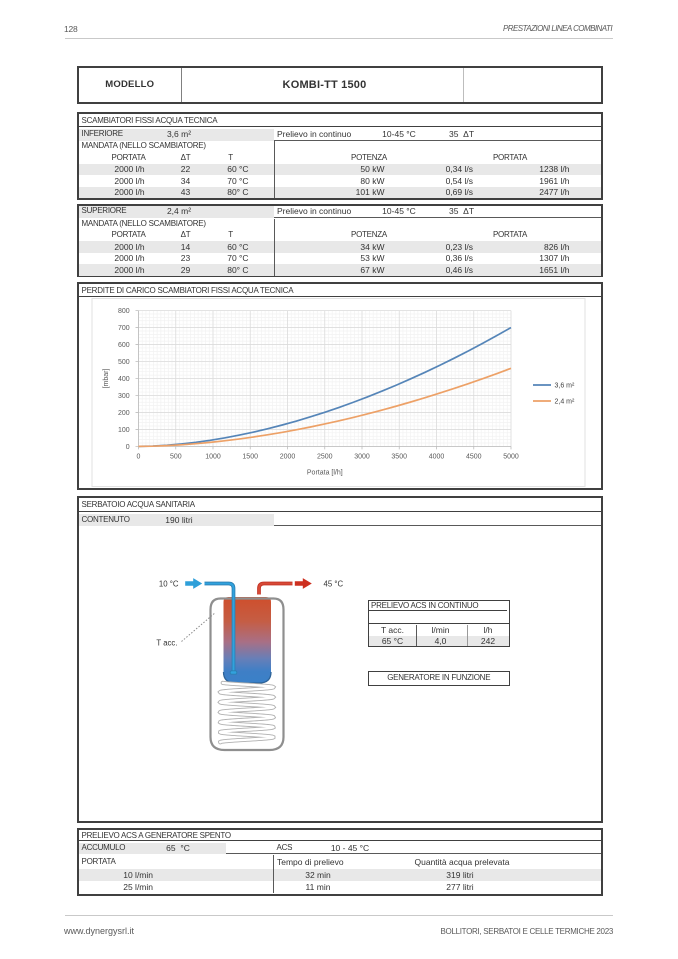 This screenshot has height=959, width=678. What do you see at coordinates (213, 456) in the screenshot?
I see `svg-text: 1000` at bounding box center [213, 456].